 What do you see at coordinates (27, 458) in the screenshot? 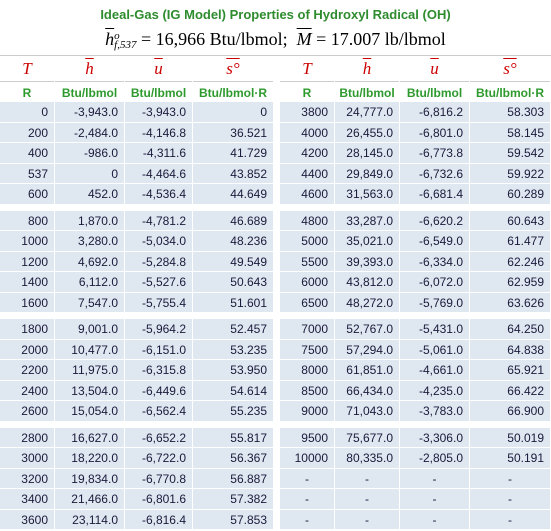
I see `cell: 3000` at bounding box center [27, 458].